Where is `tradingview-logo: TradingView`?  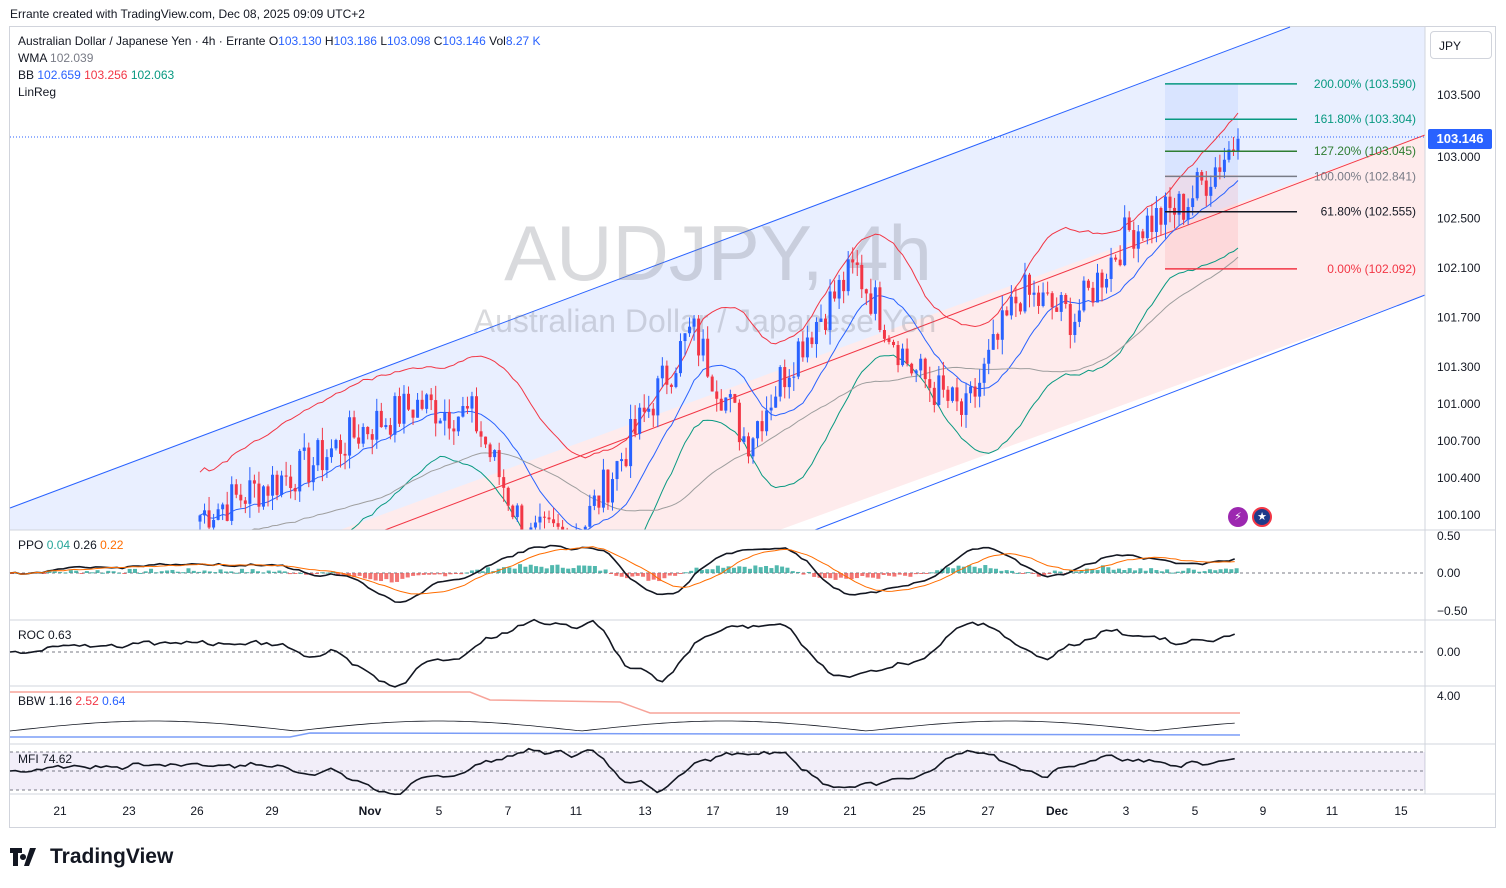 tradingview-logo: TradingView is located at coordinates (91, 857).